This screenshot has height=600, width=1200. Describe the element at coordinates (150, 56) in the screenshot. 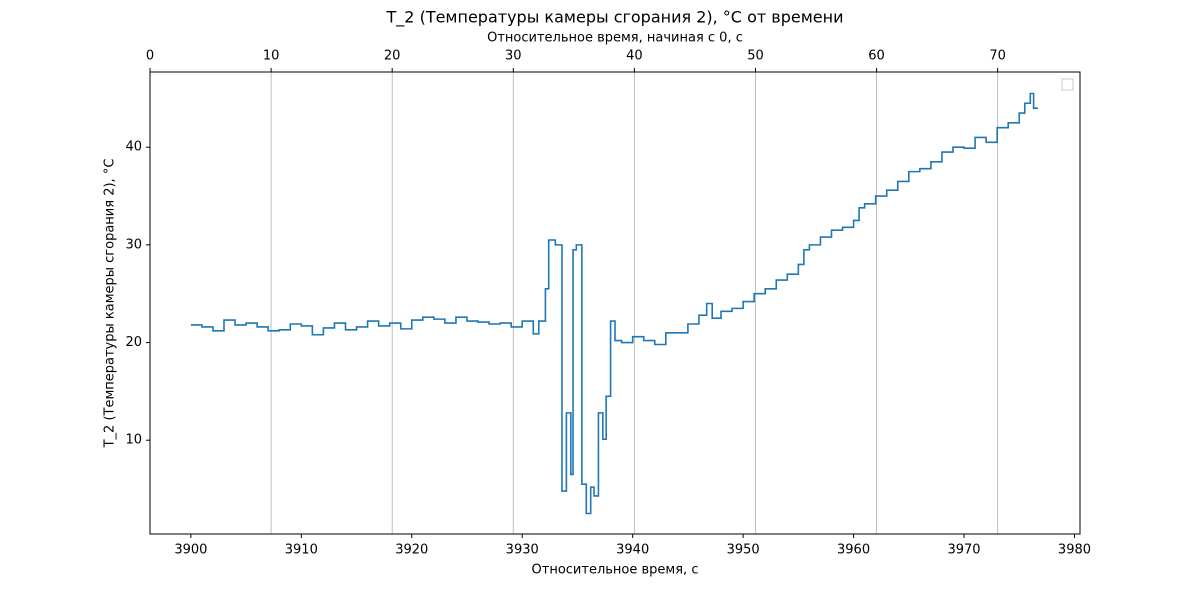

I see `x2-tick-label: 0` at that location.